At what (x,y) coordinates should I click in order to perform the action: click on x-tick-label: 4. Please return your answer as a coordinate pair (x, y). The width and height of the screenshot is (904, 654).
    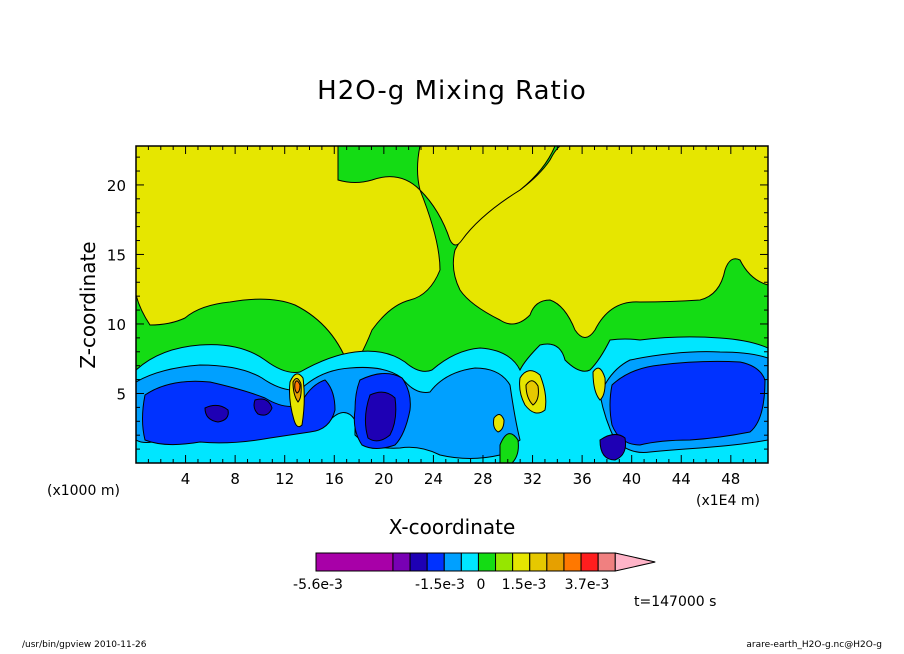
    Looking at the image, I should click on (186, 479).